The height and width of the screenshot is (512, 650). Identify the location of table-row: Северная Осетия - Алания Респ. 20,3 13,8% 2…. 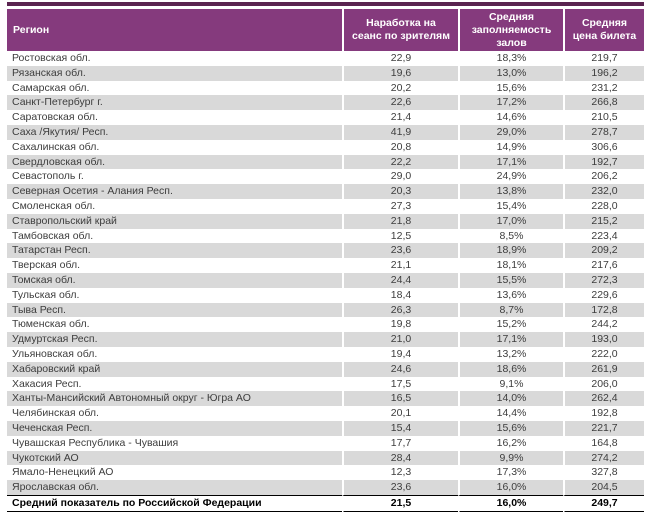
(325, 191).